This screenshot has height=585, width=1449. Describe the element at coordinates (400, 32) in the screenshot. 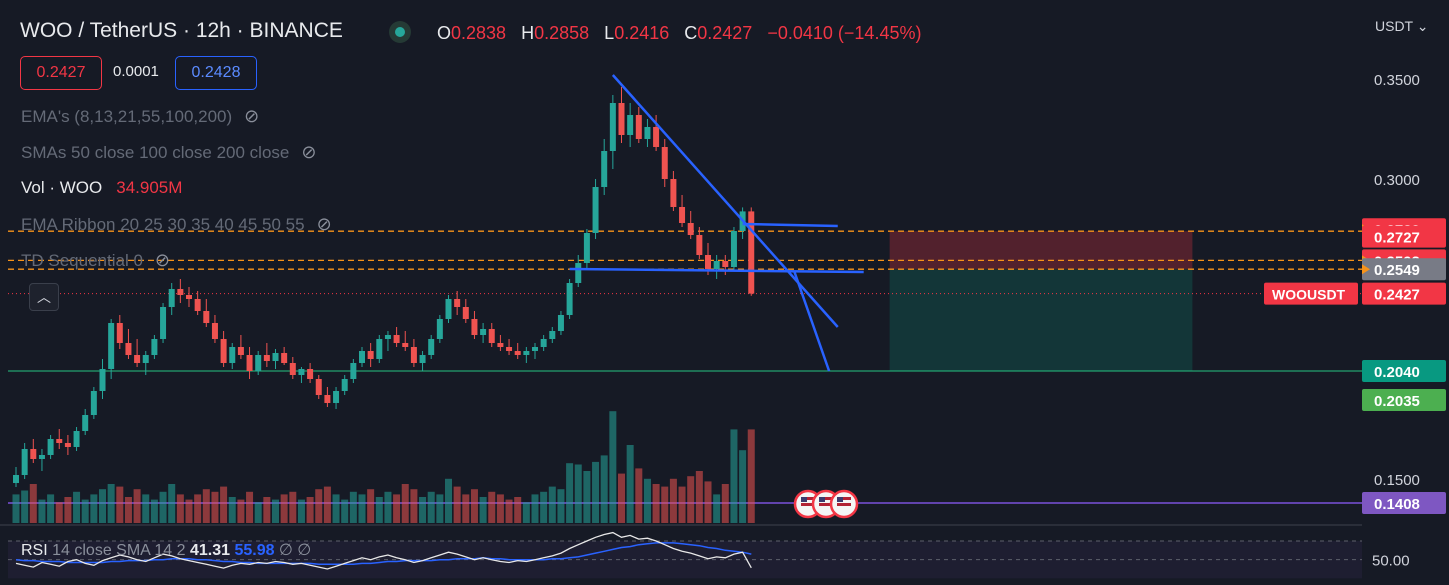

I see `market-status-icon` at that location.